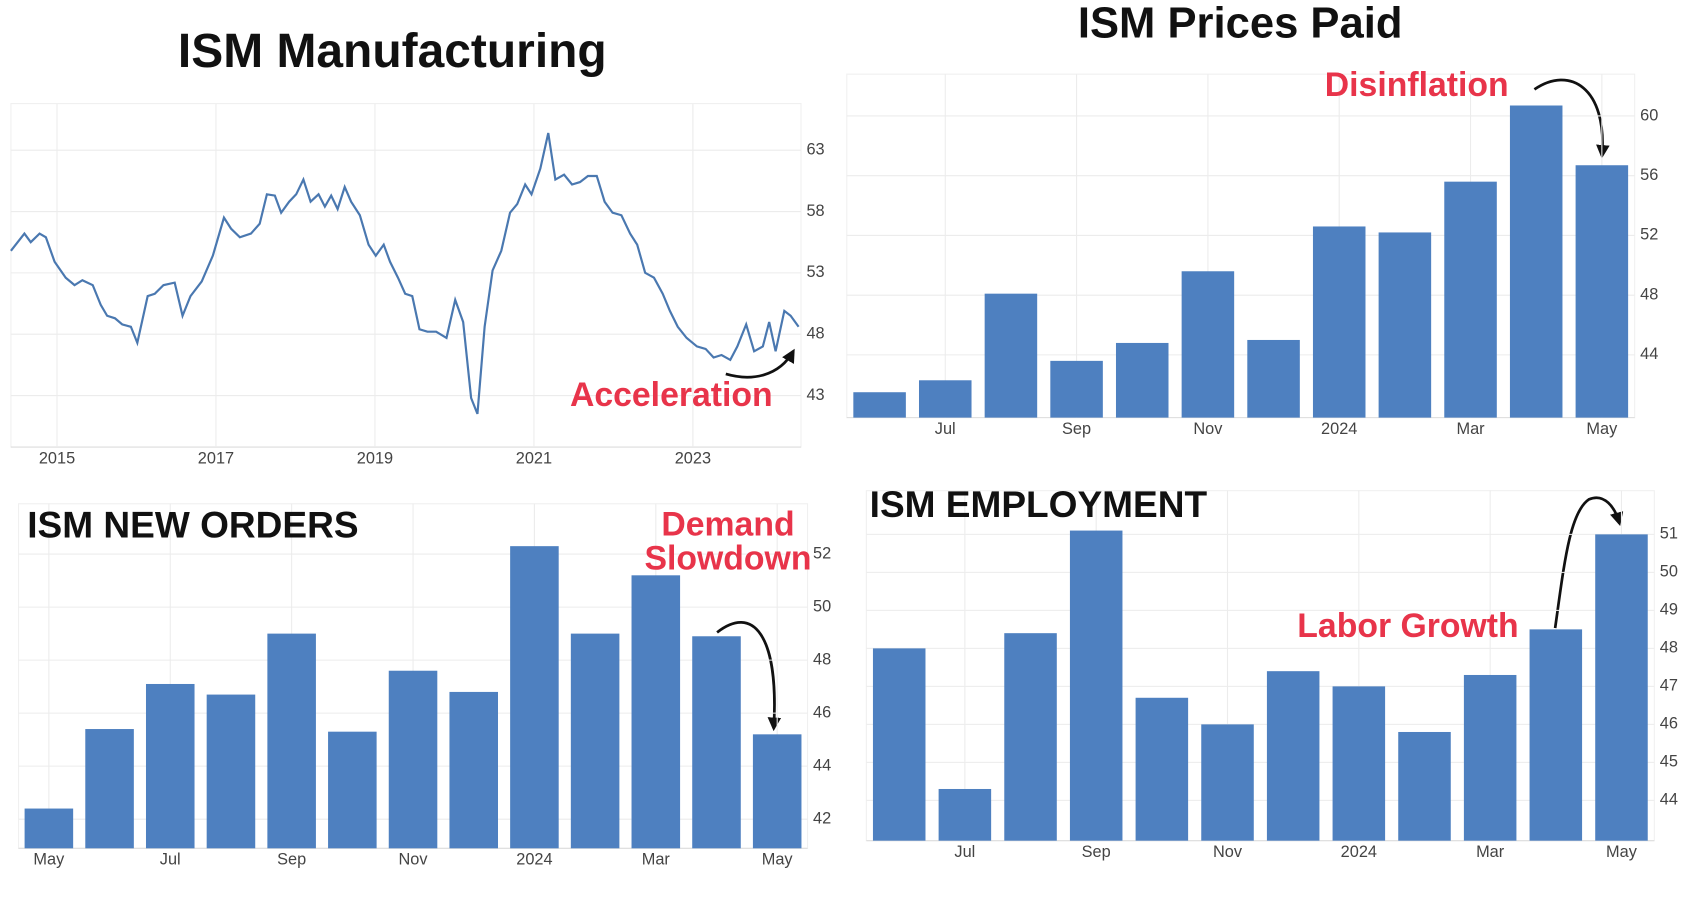  Describe the element at coordinates (727, 525) in the screenshot. I see `annotation: Demand` at that location.